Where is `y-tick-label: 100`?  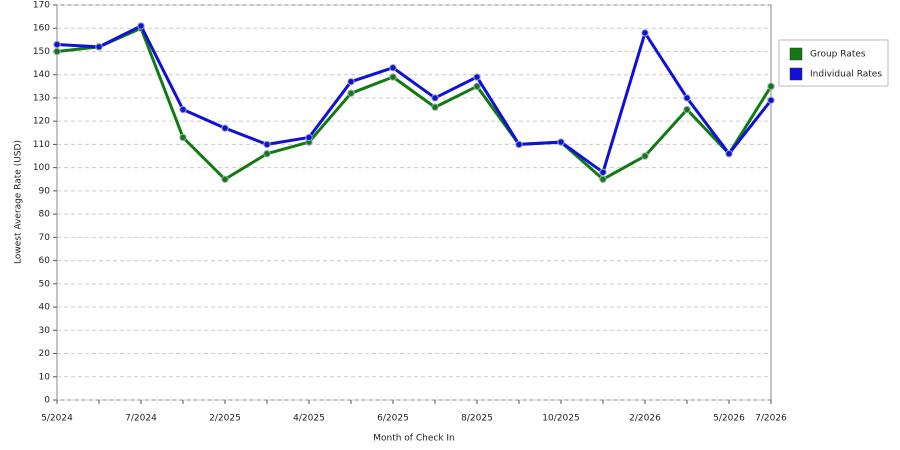 y-tick-label: 100 is located at coordinates (41, 168).